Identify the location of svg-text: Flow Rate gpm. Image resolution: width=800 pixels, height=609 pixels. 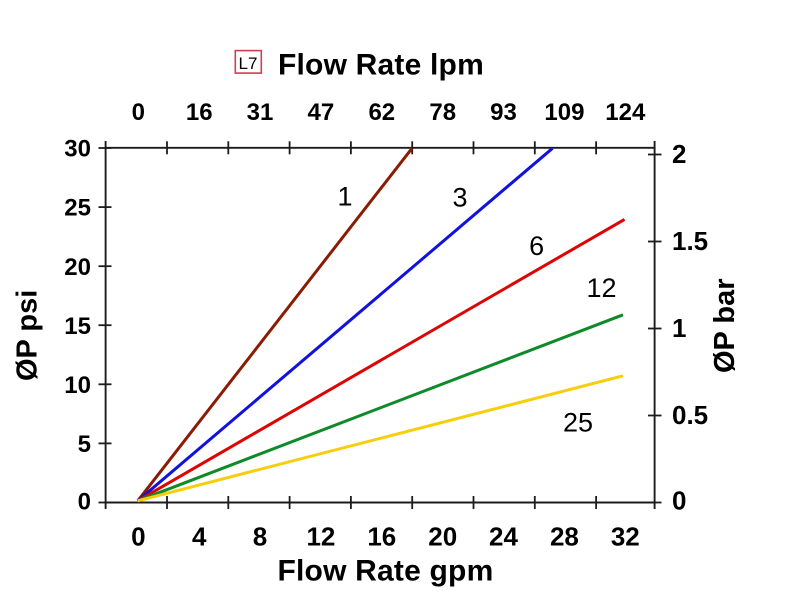
(386, 571).